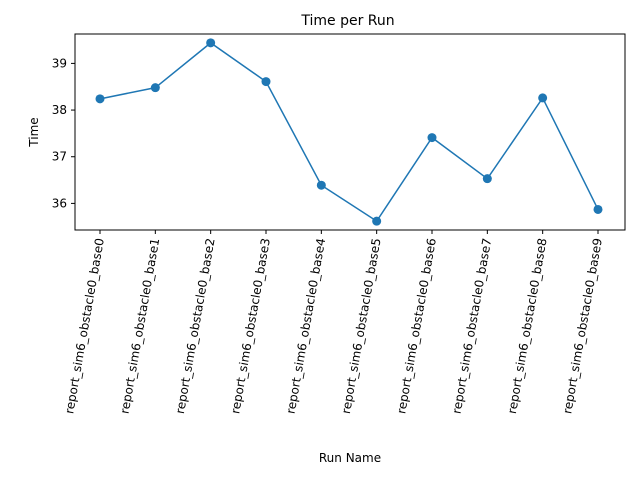 The image size is (640, 480). I want to click on x-axis-label: Run Name, so click(350, 458).